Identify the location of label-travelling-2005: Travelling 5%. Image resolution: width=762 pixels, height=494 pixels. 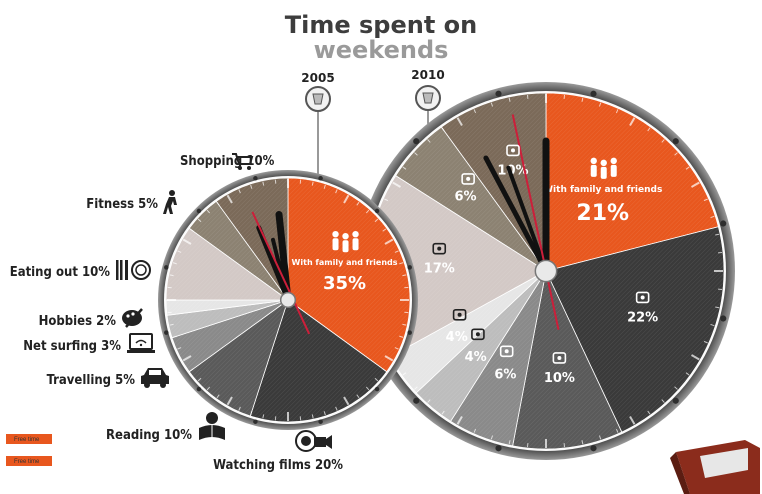
(108, 378).